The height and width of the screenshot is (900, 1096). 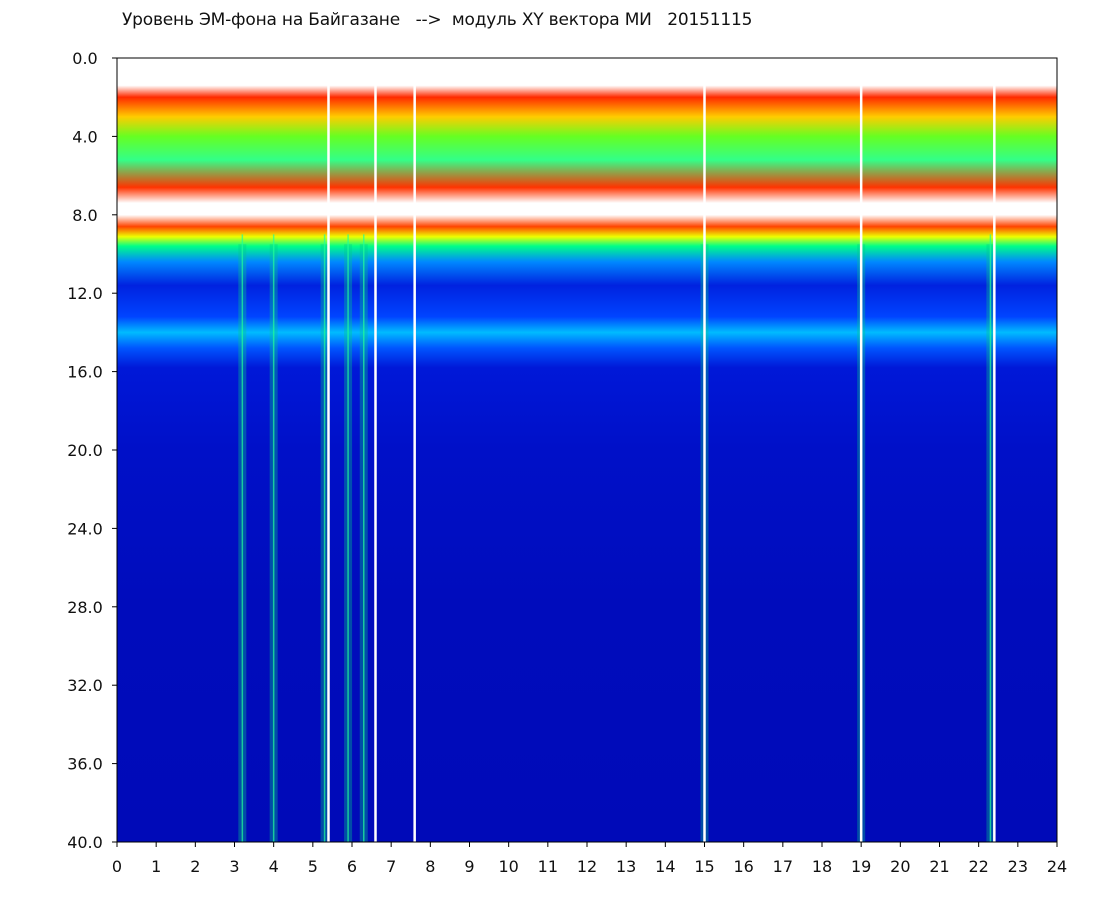 I want to click on y-tick-label: 28.0, so click(x=85, y=607).